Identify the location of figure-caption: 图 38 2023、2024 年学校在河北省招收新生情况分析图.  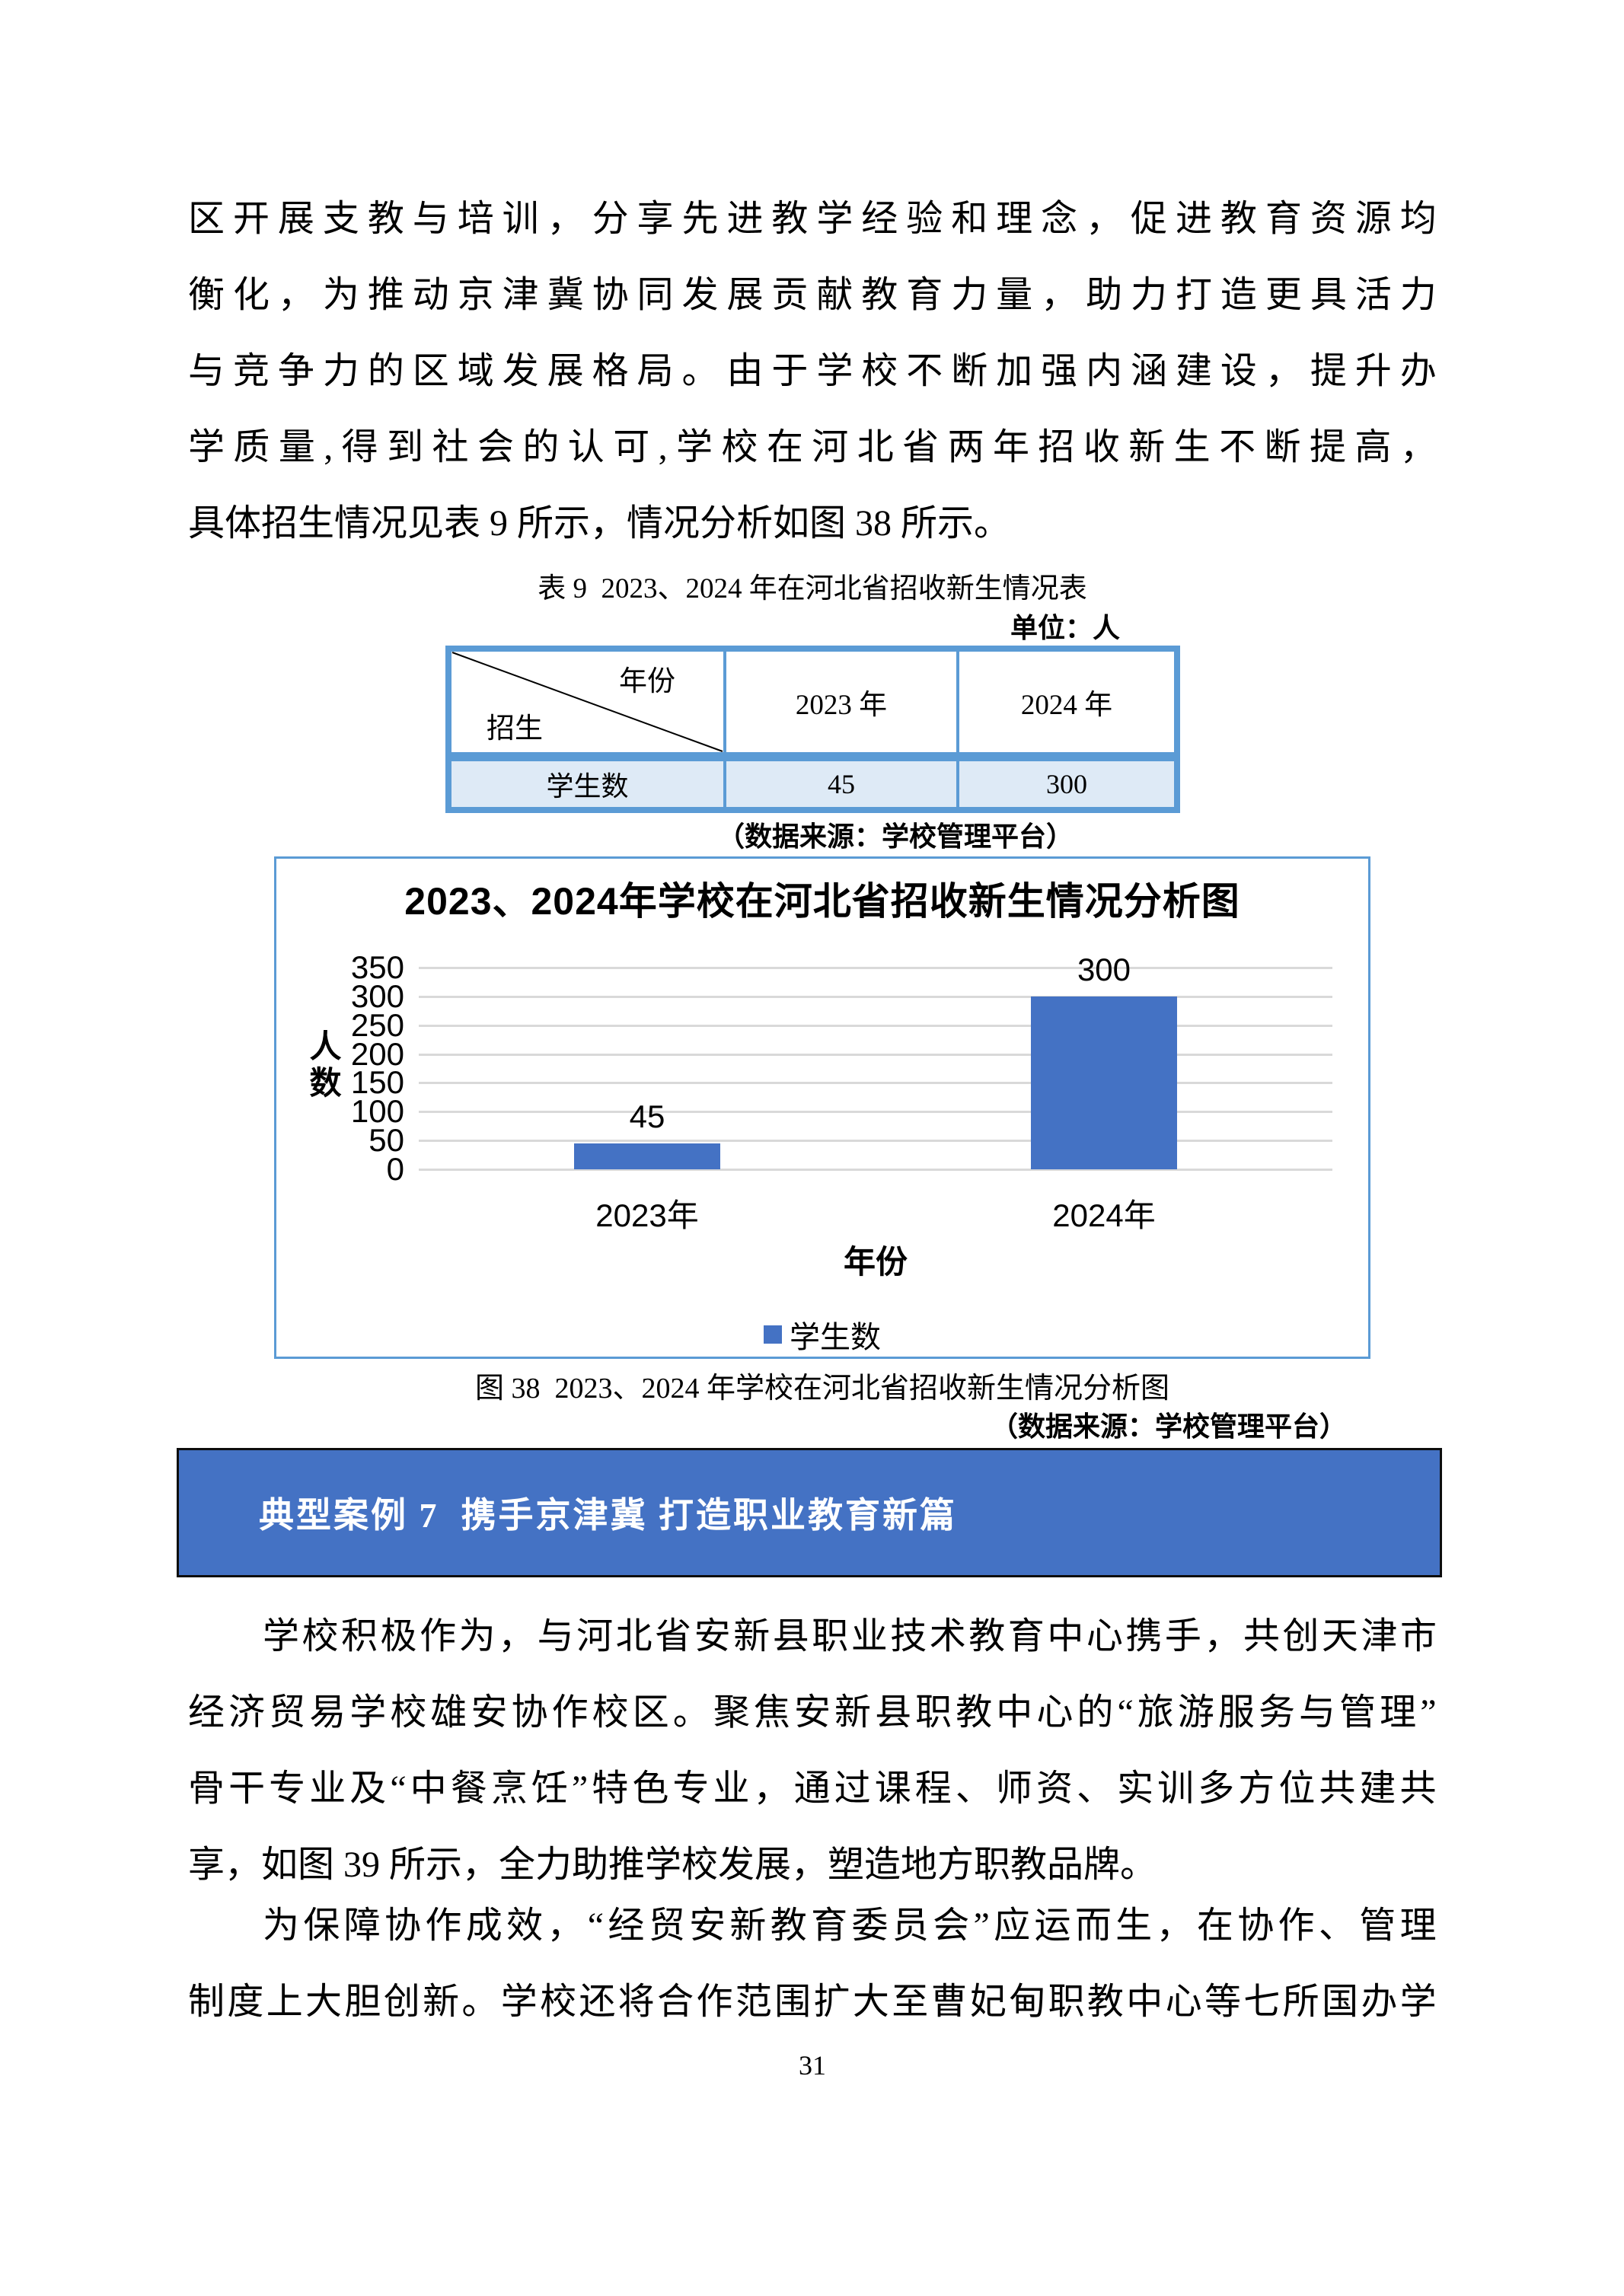
(821, 1389).